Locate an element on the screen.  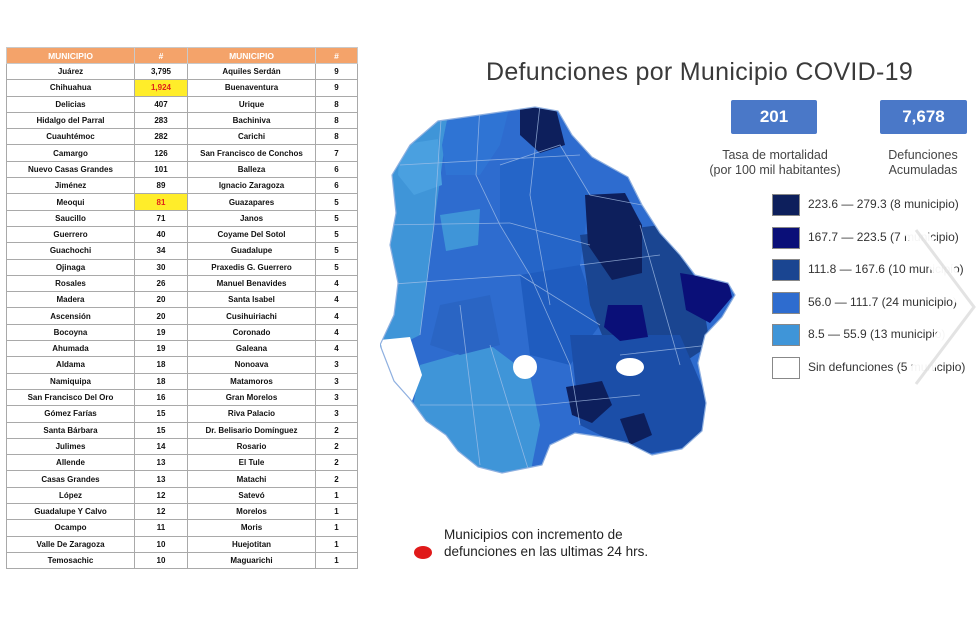
table-row: San Francisco Del Oro 16 Gran Morelos 3 is located at coordinates (182, 397).